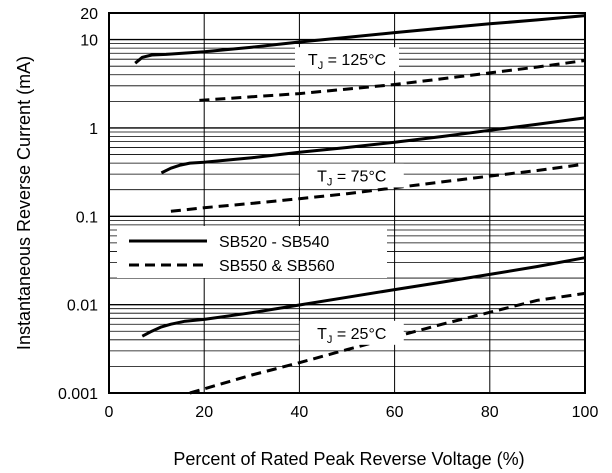 The height and width of the screenshot is (473, 612). What do you see at coordinates (89, 41) in the screenshot?
I see `y-tick-label-4: 10` at bounding box center [89, 41].